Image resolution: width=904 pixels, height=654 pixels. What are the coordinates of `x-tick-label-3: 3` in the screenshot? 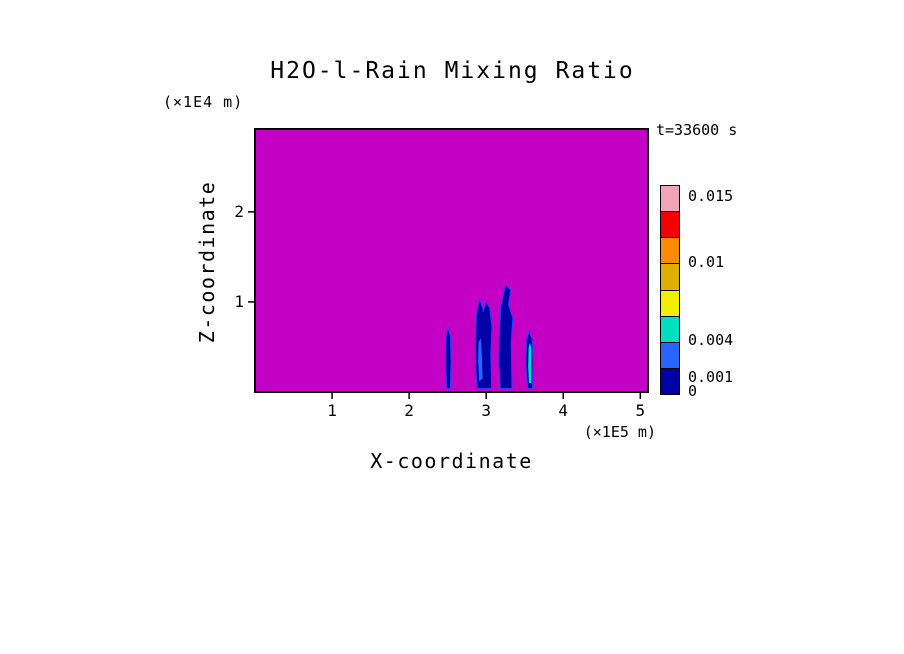 It's located at (486, 410).